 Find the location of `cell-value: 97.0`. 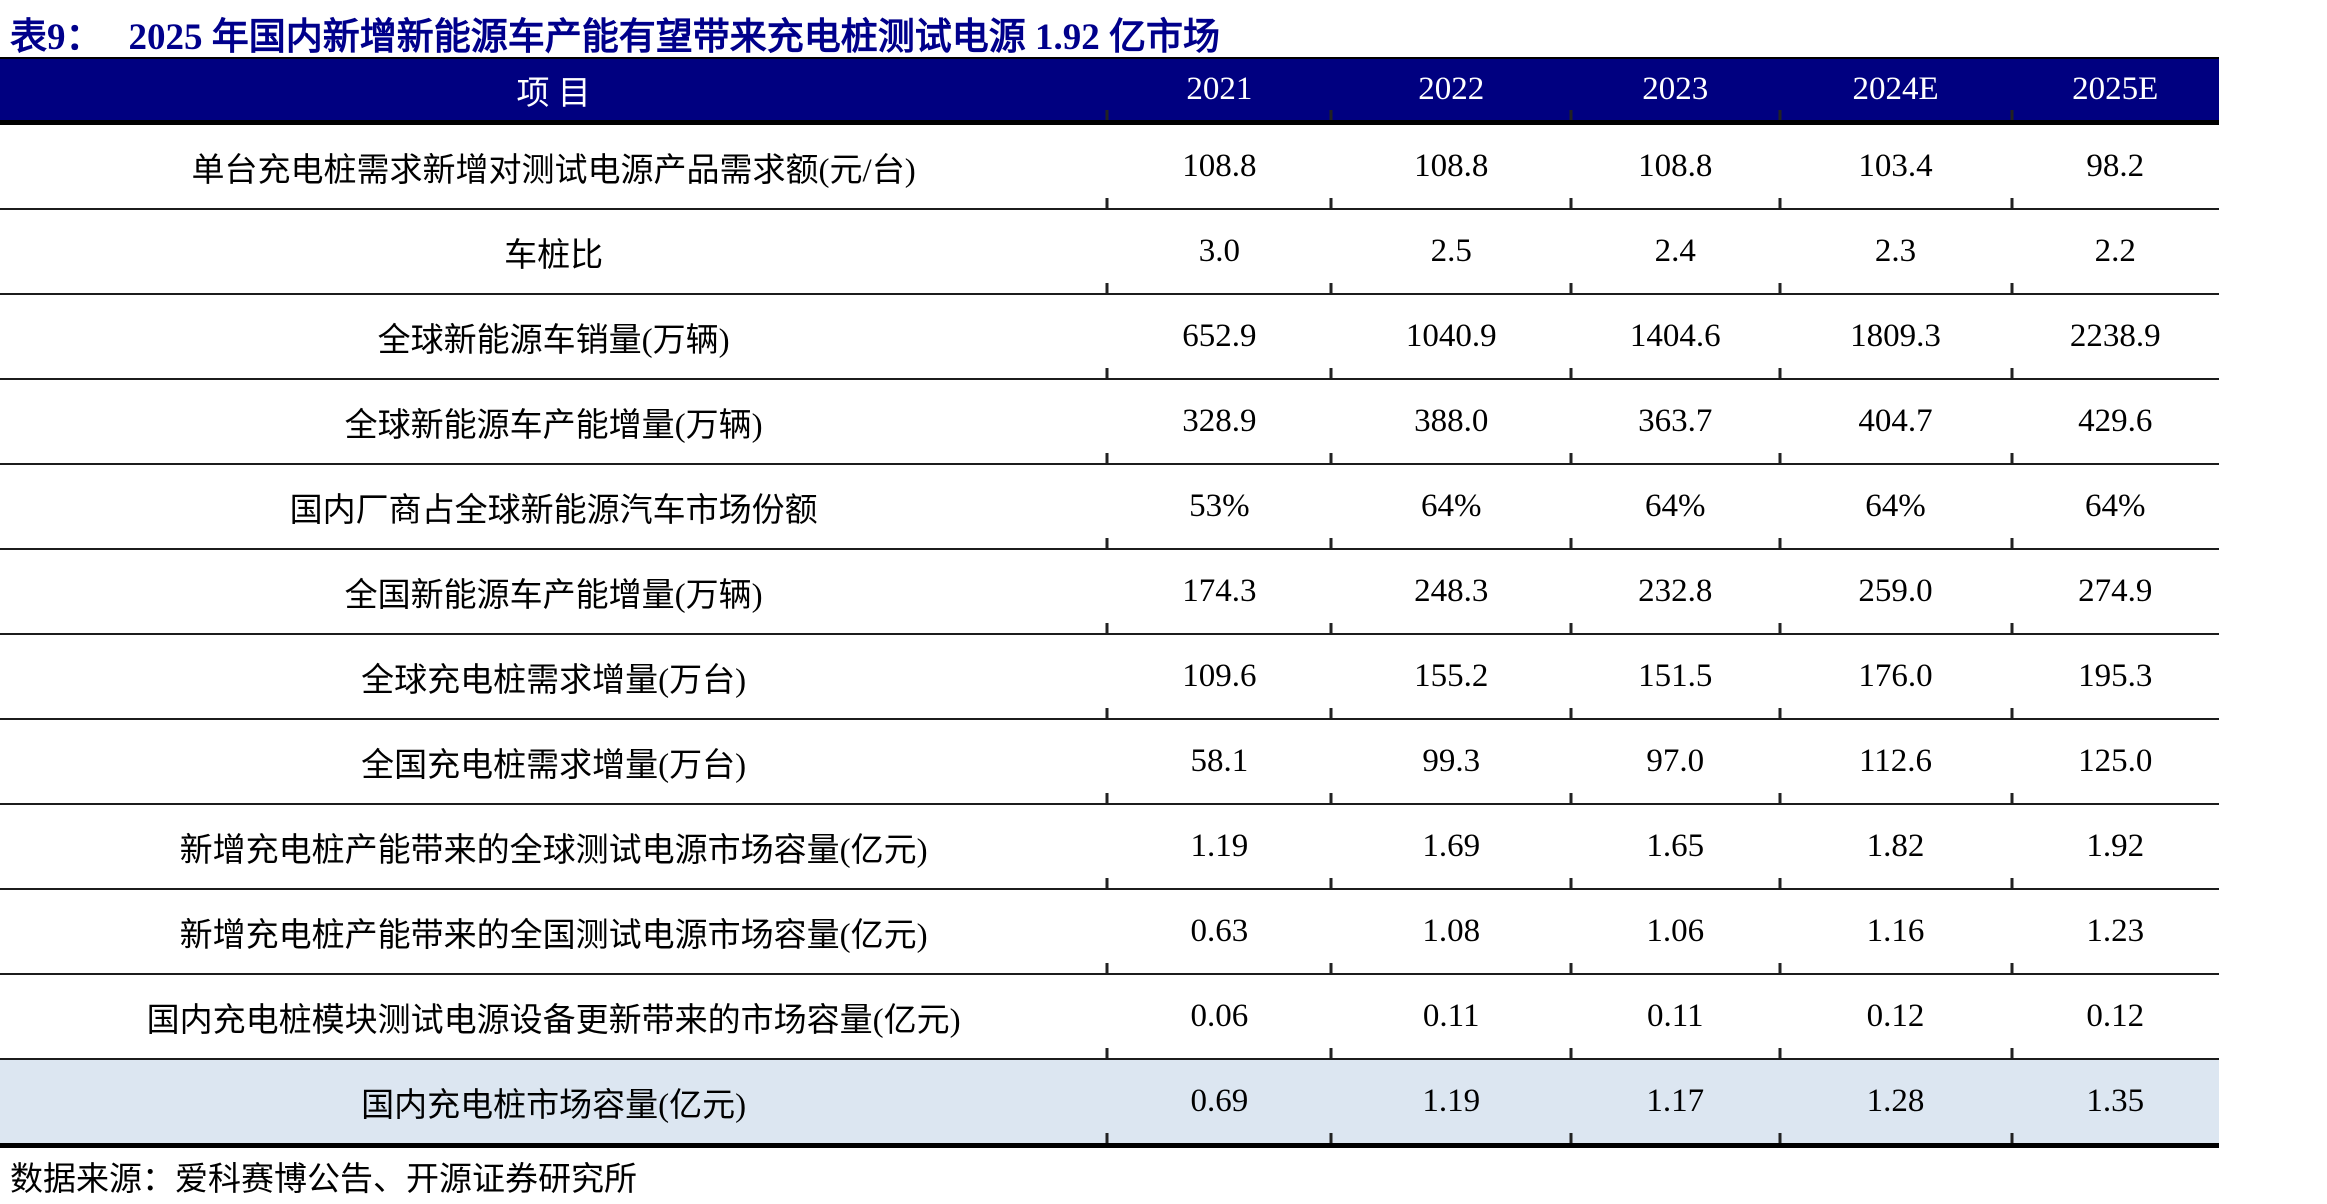

cell-value: 97.0 is located at coordinates (1675, 761).